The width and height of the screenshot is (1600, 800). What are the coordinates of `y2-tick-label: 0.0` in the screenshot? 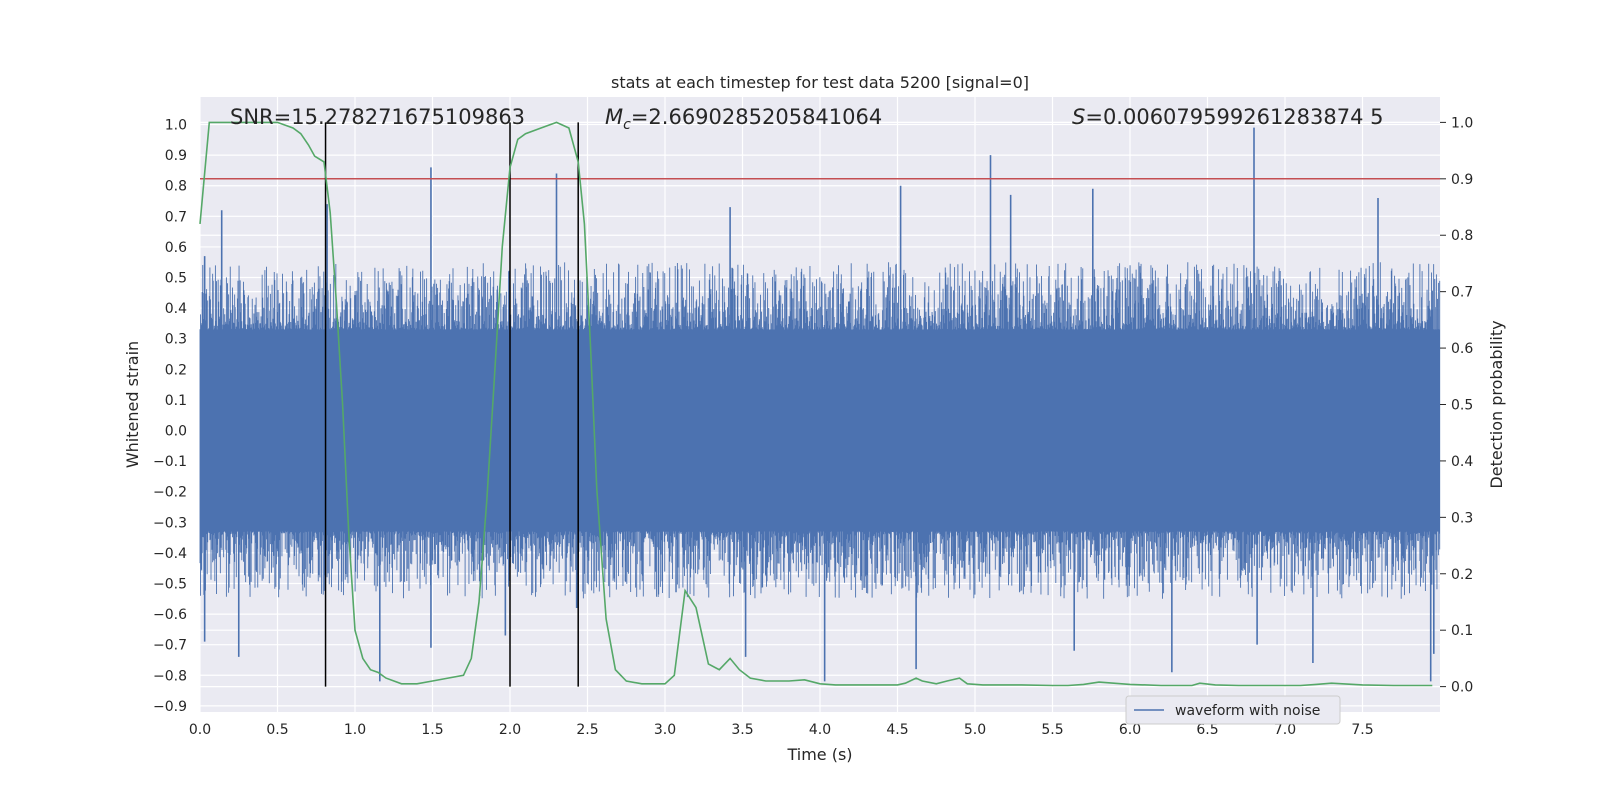 It's located at (1462, 688).